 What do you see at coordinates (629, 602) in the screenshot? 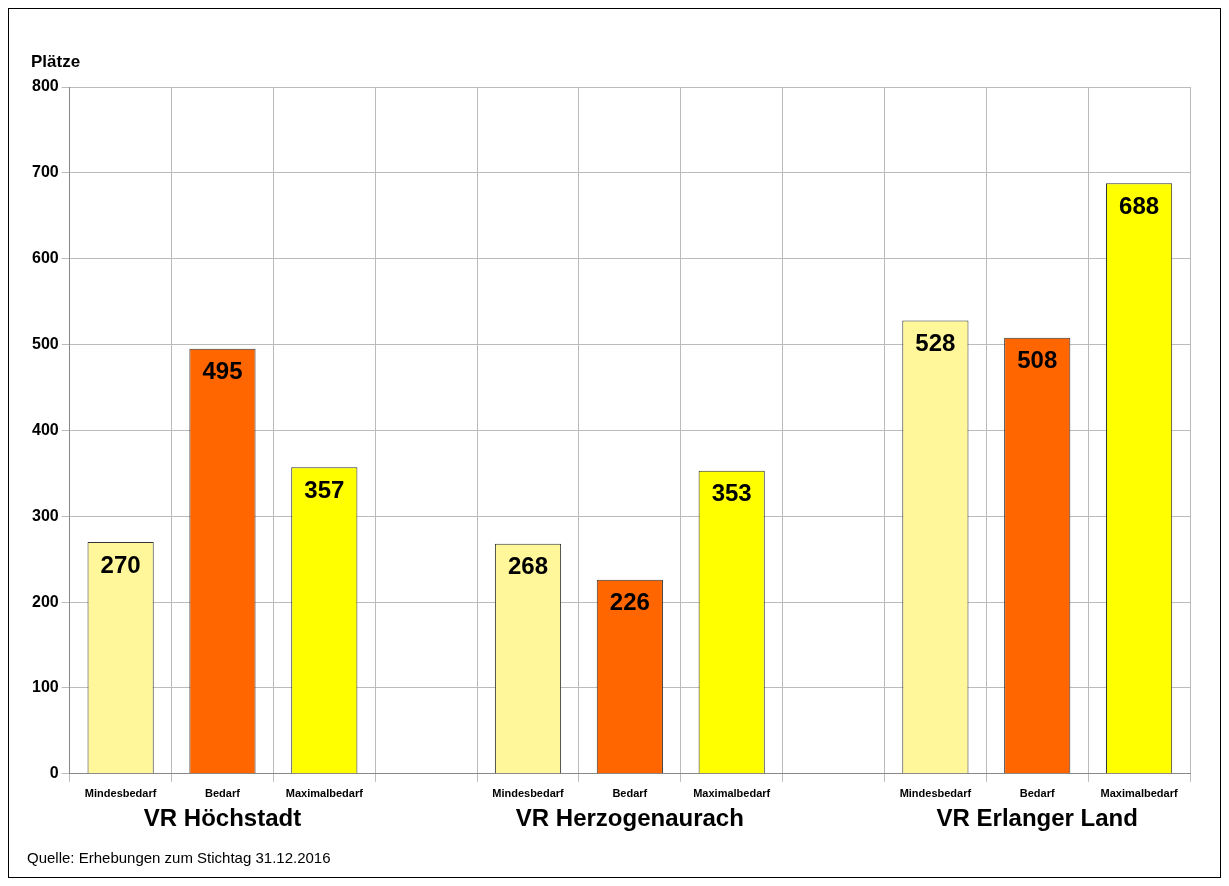
I see `data-label: 226` at bounding box center [629, 602].